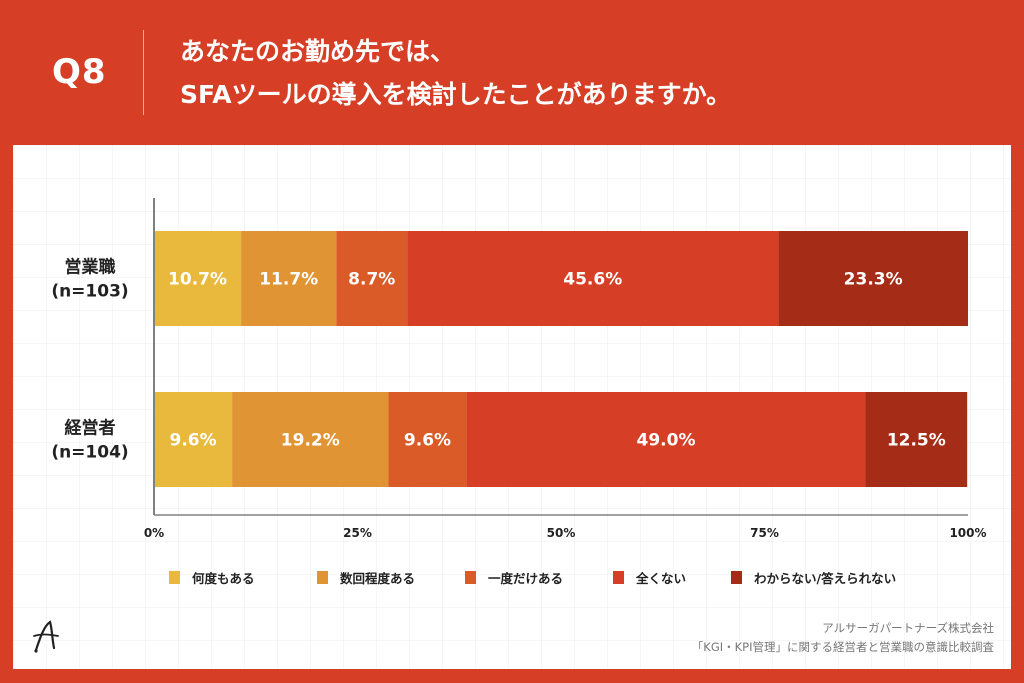 Image resolution: width=1024 pixels, height=683 pixels. I want to click on bar-segment-label: 12.5%, so click(916, 441).